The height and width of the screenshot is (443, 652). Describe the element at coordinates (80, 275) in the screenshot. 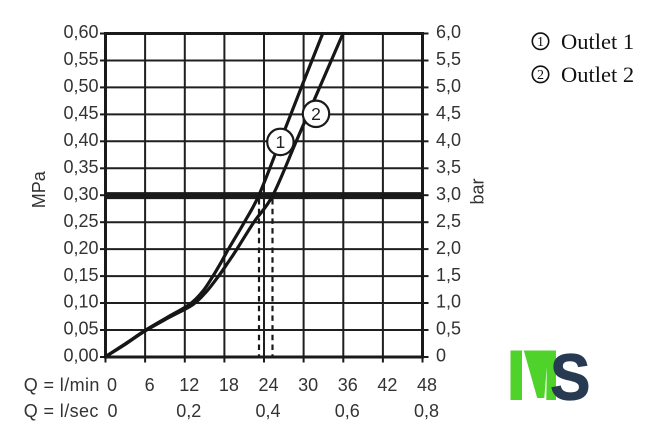

I see `svg-text: 0,15` at that location.